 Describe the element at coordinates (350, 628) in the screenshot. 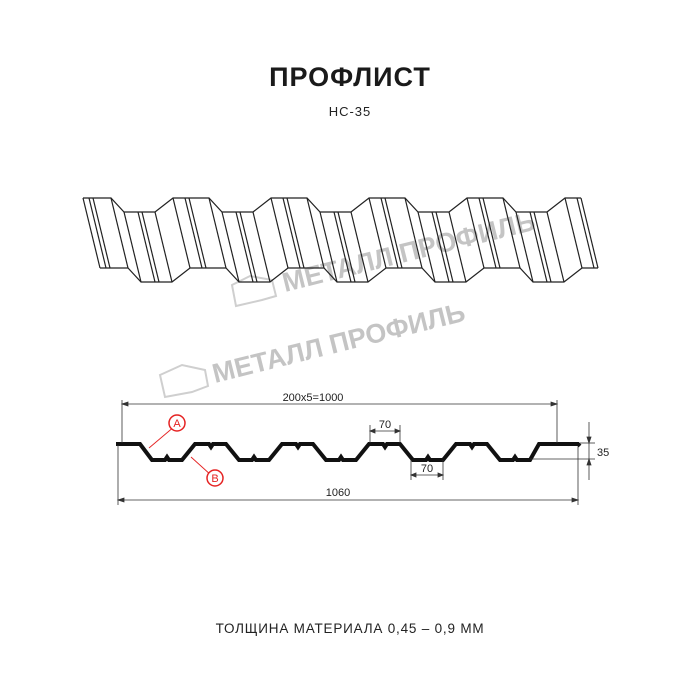

I see `material-thickness: ТОЛЩИНА МАТЕРИАЛА 0,45 – 0,9 ММ` at that location.